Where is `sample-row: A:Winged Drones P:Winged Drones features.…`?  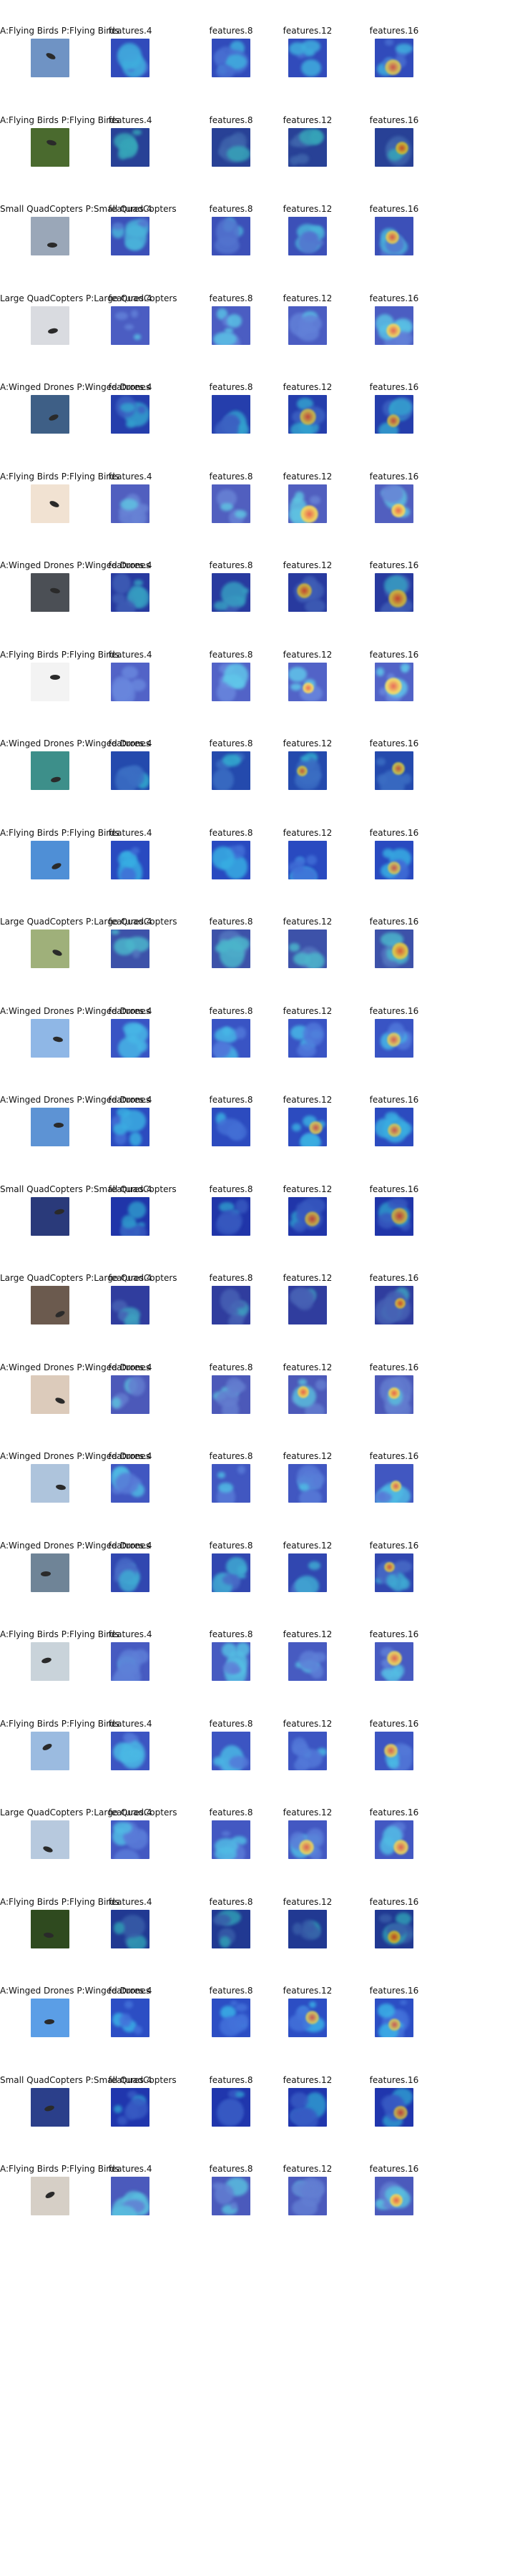 sample-row: A:Winged Drones P:Winged Drones features.… is located at coordinates (257, 1405).